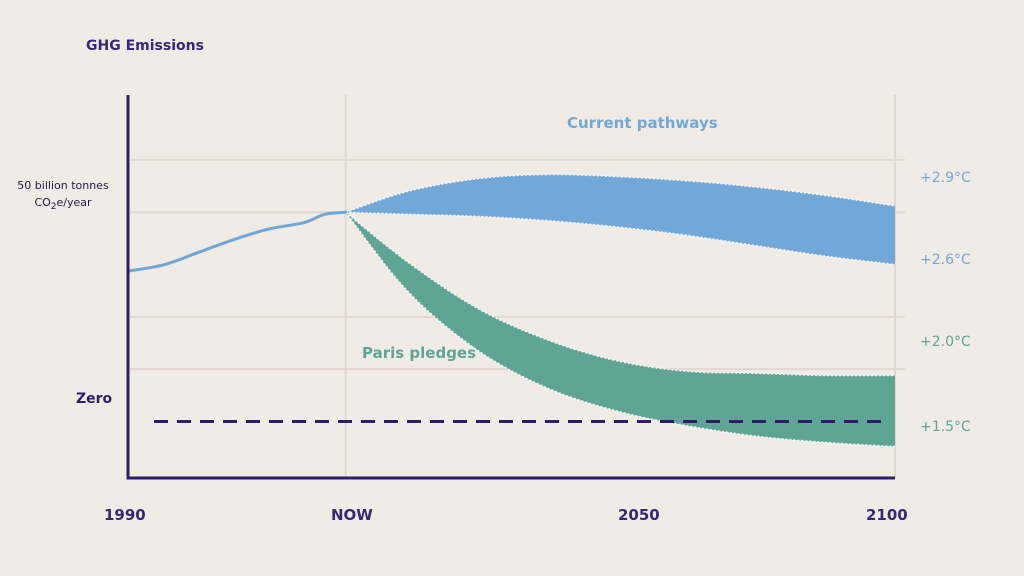 The height and width of the screenshot is (576, 1024). Describe the element at coordinates (887, 515) in the screenshot. I see `x-tick-2100: 2100` at that location.